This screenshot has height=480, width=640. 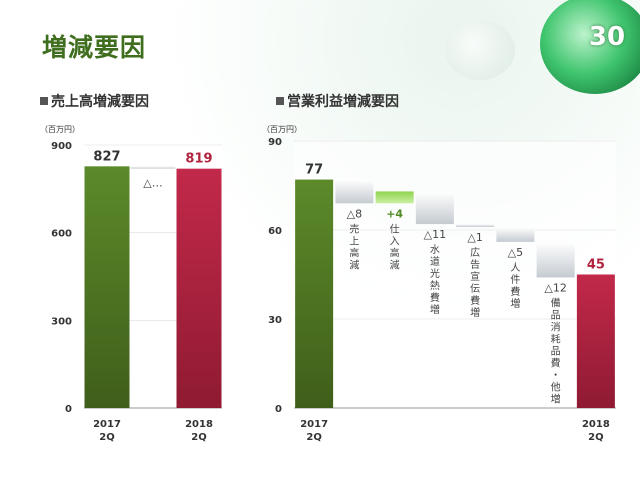 I want to click on data-label: 819, so click(x=198, y=159).